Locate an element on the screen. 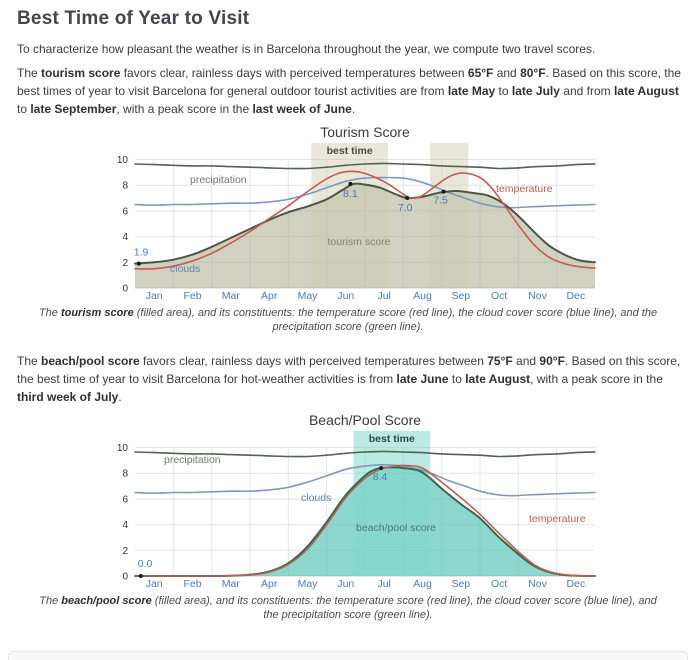  tourism-score-label: tourism score is located at coordinates (358, 242).